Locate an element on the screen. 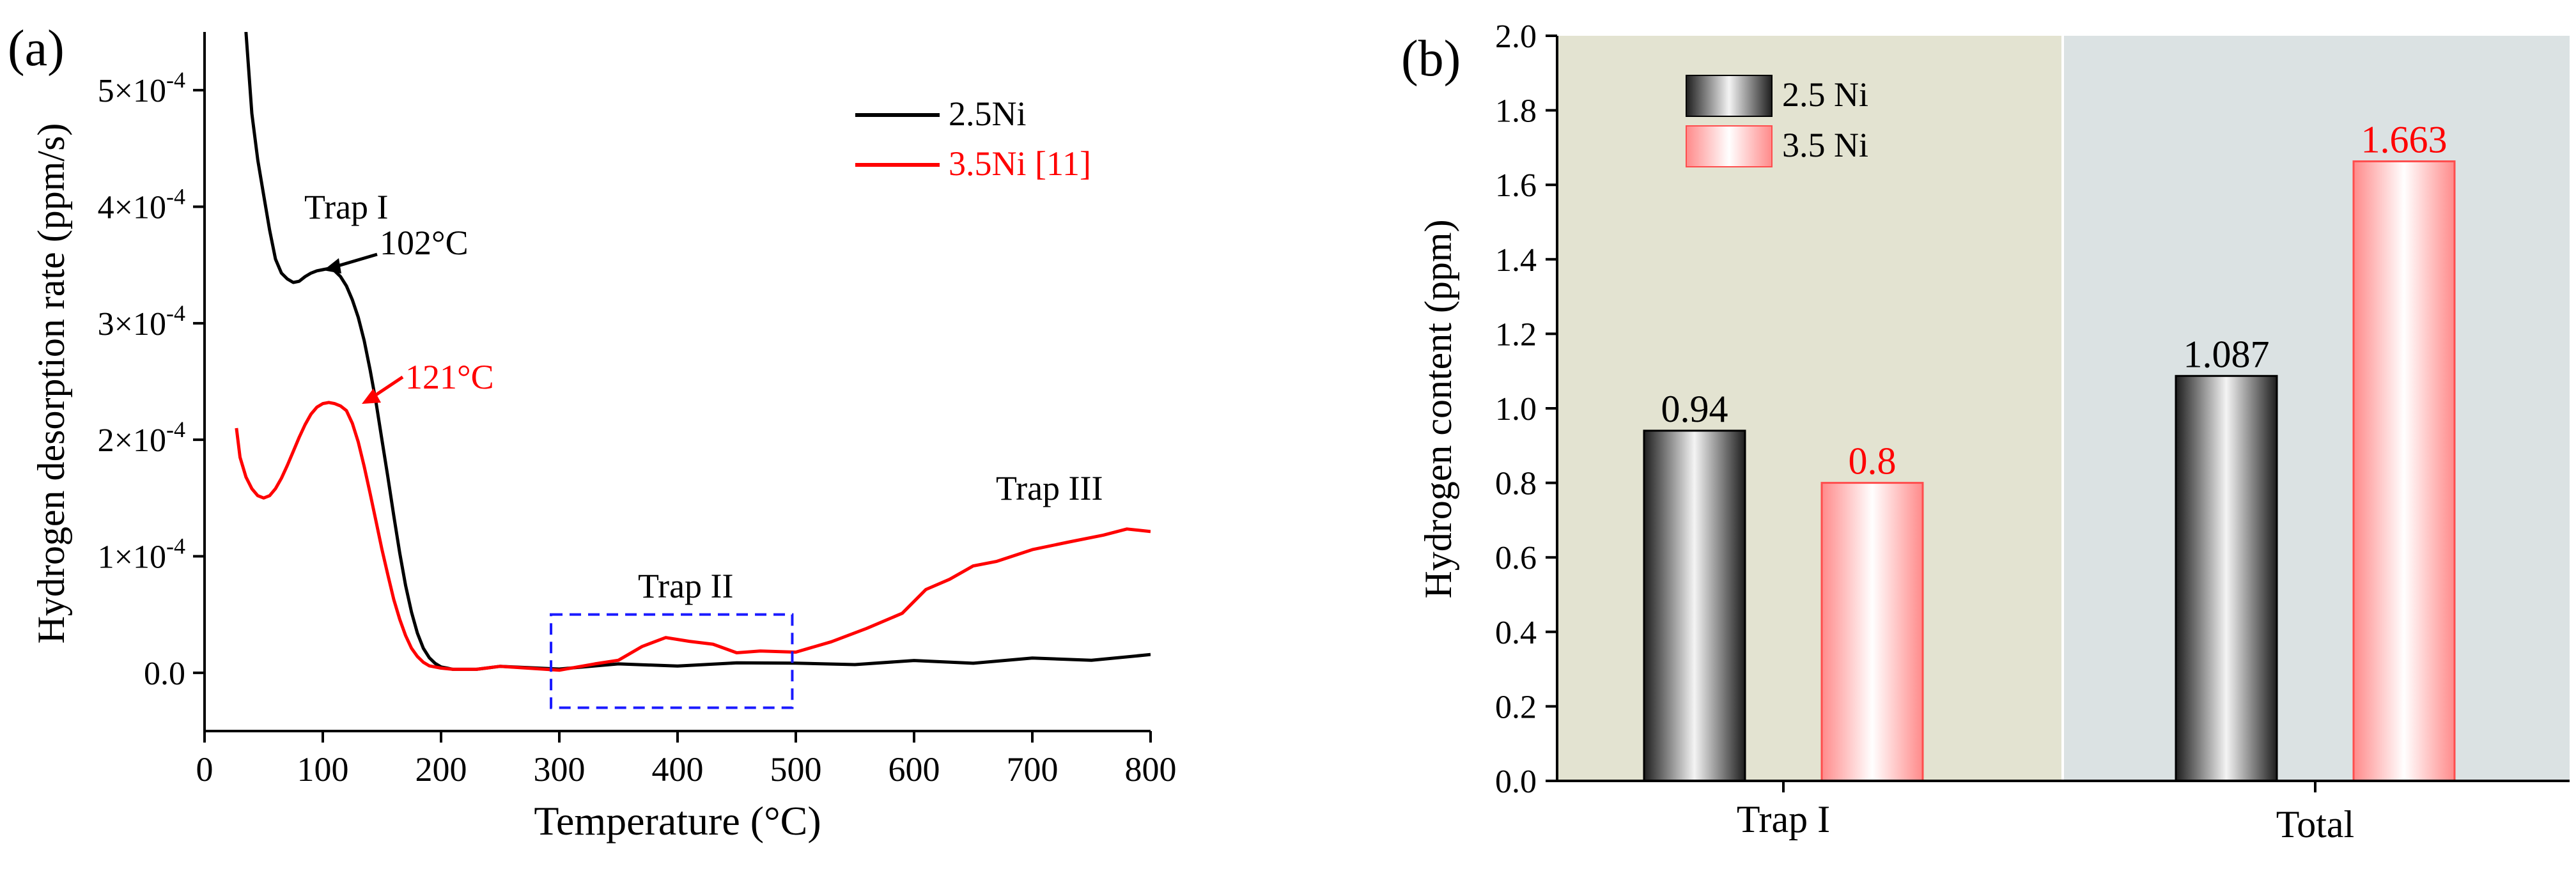  value-label-3.5-ni-total: 1.663 is located at coordinates (2404, 139).